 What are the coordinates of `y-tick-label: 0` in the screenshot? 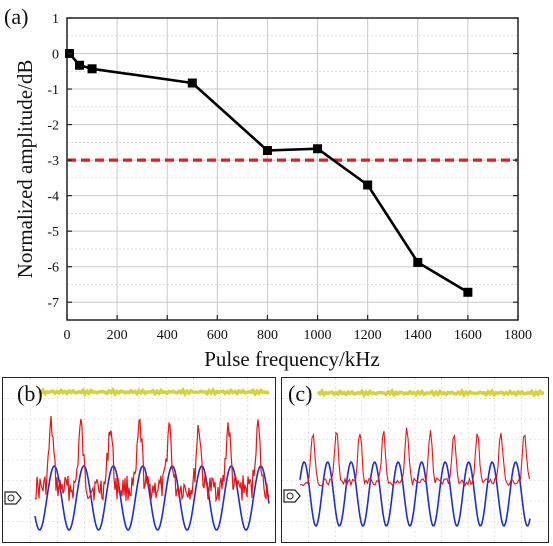 It's located at (55, 55).